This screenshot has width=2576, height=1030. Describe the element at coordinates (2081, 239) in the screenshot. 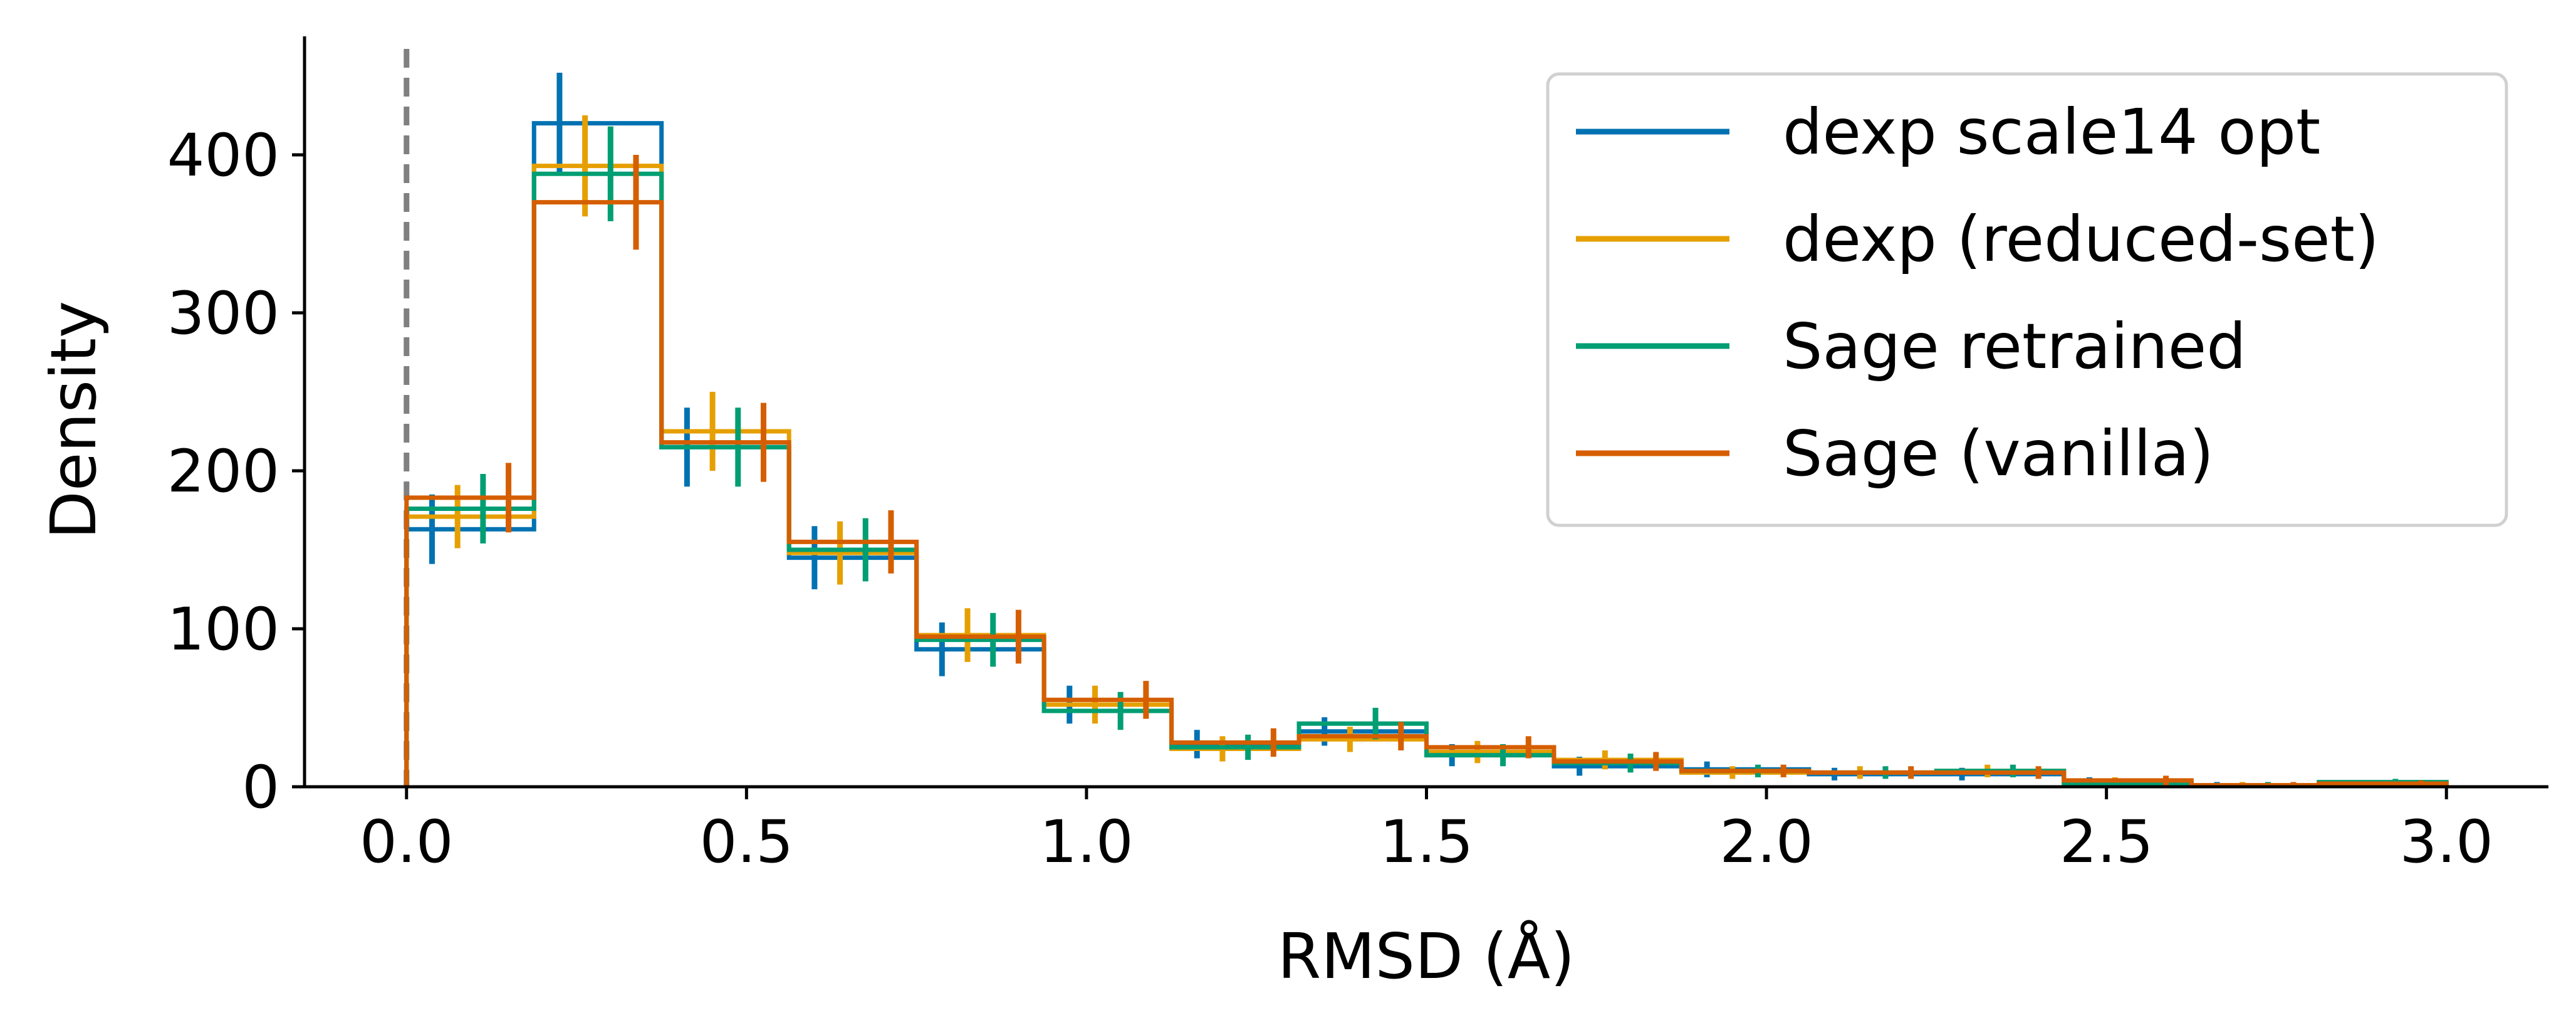

I see `legend-label: dexp (reduced-set)` at that location.